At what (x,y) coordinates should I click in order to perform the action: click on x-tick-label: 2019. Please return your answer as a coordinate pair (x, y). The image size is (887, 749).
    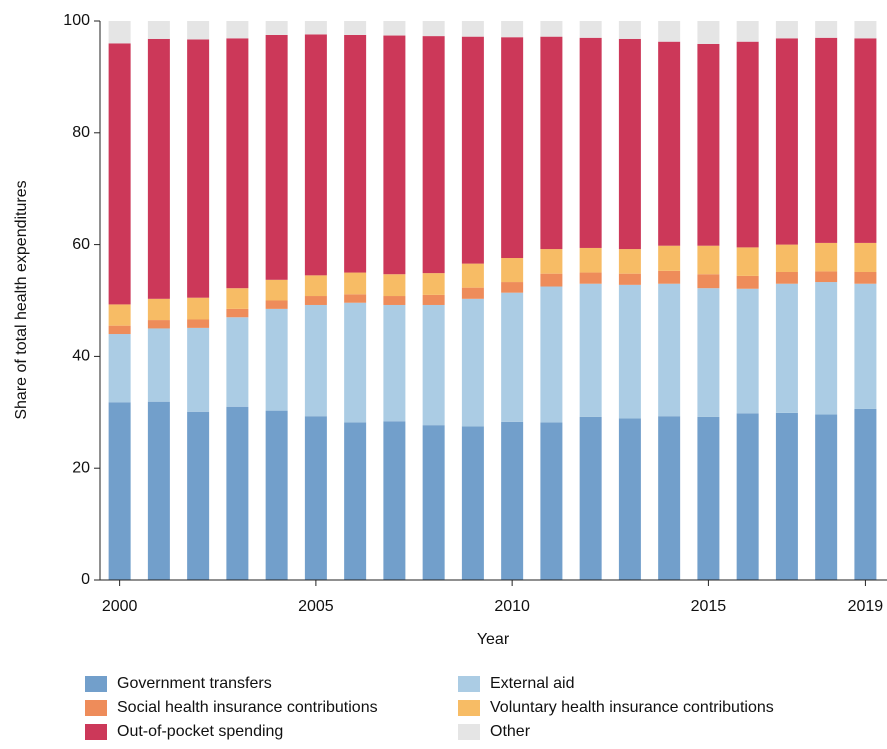
    Looking at the image, I should click on (866, 606).